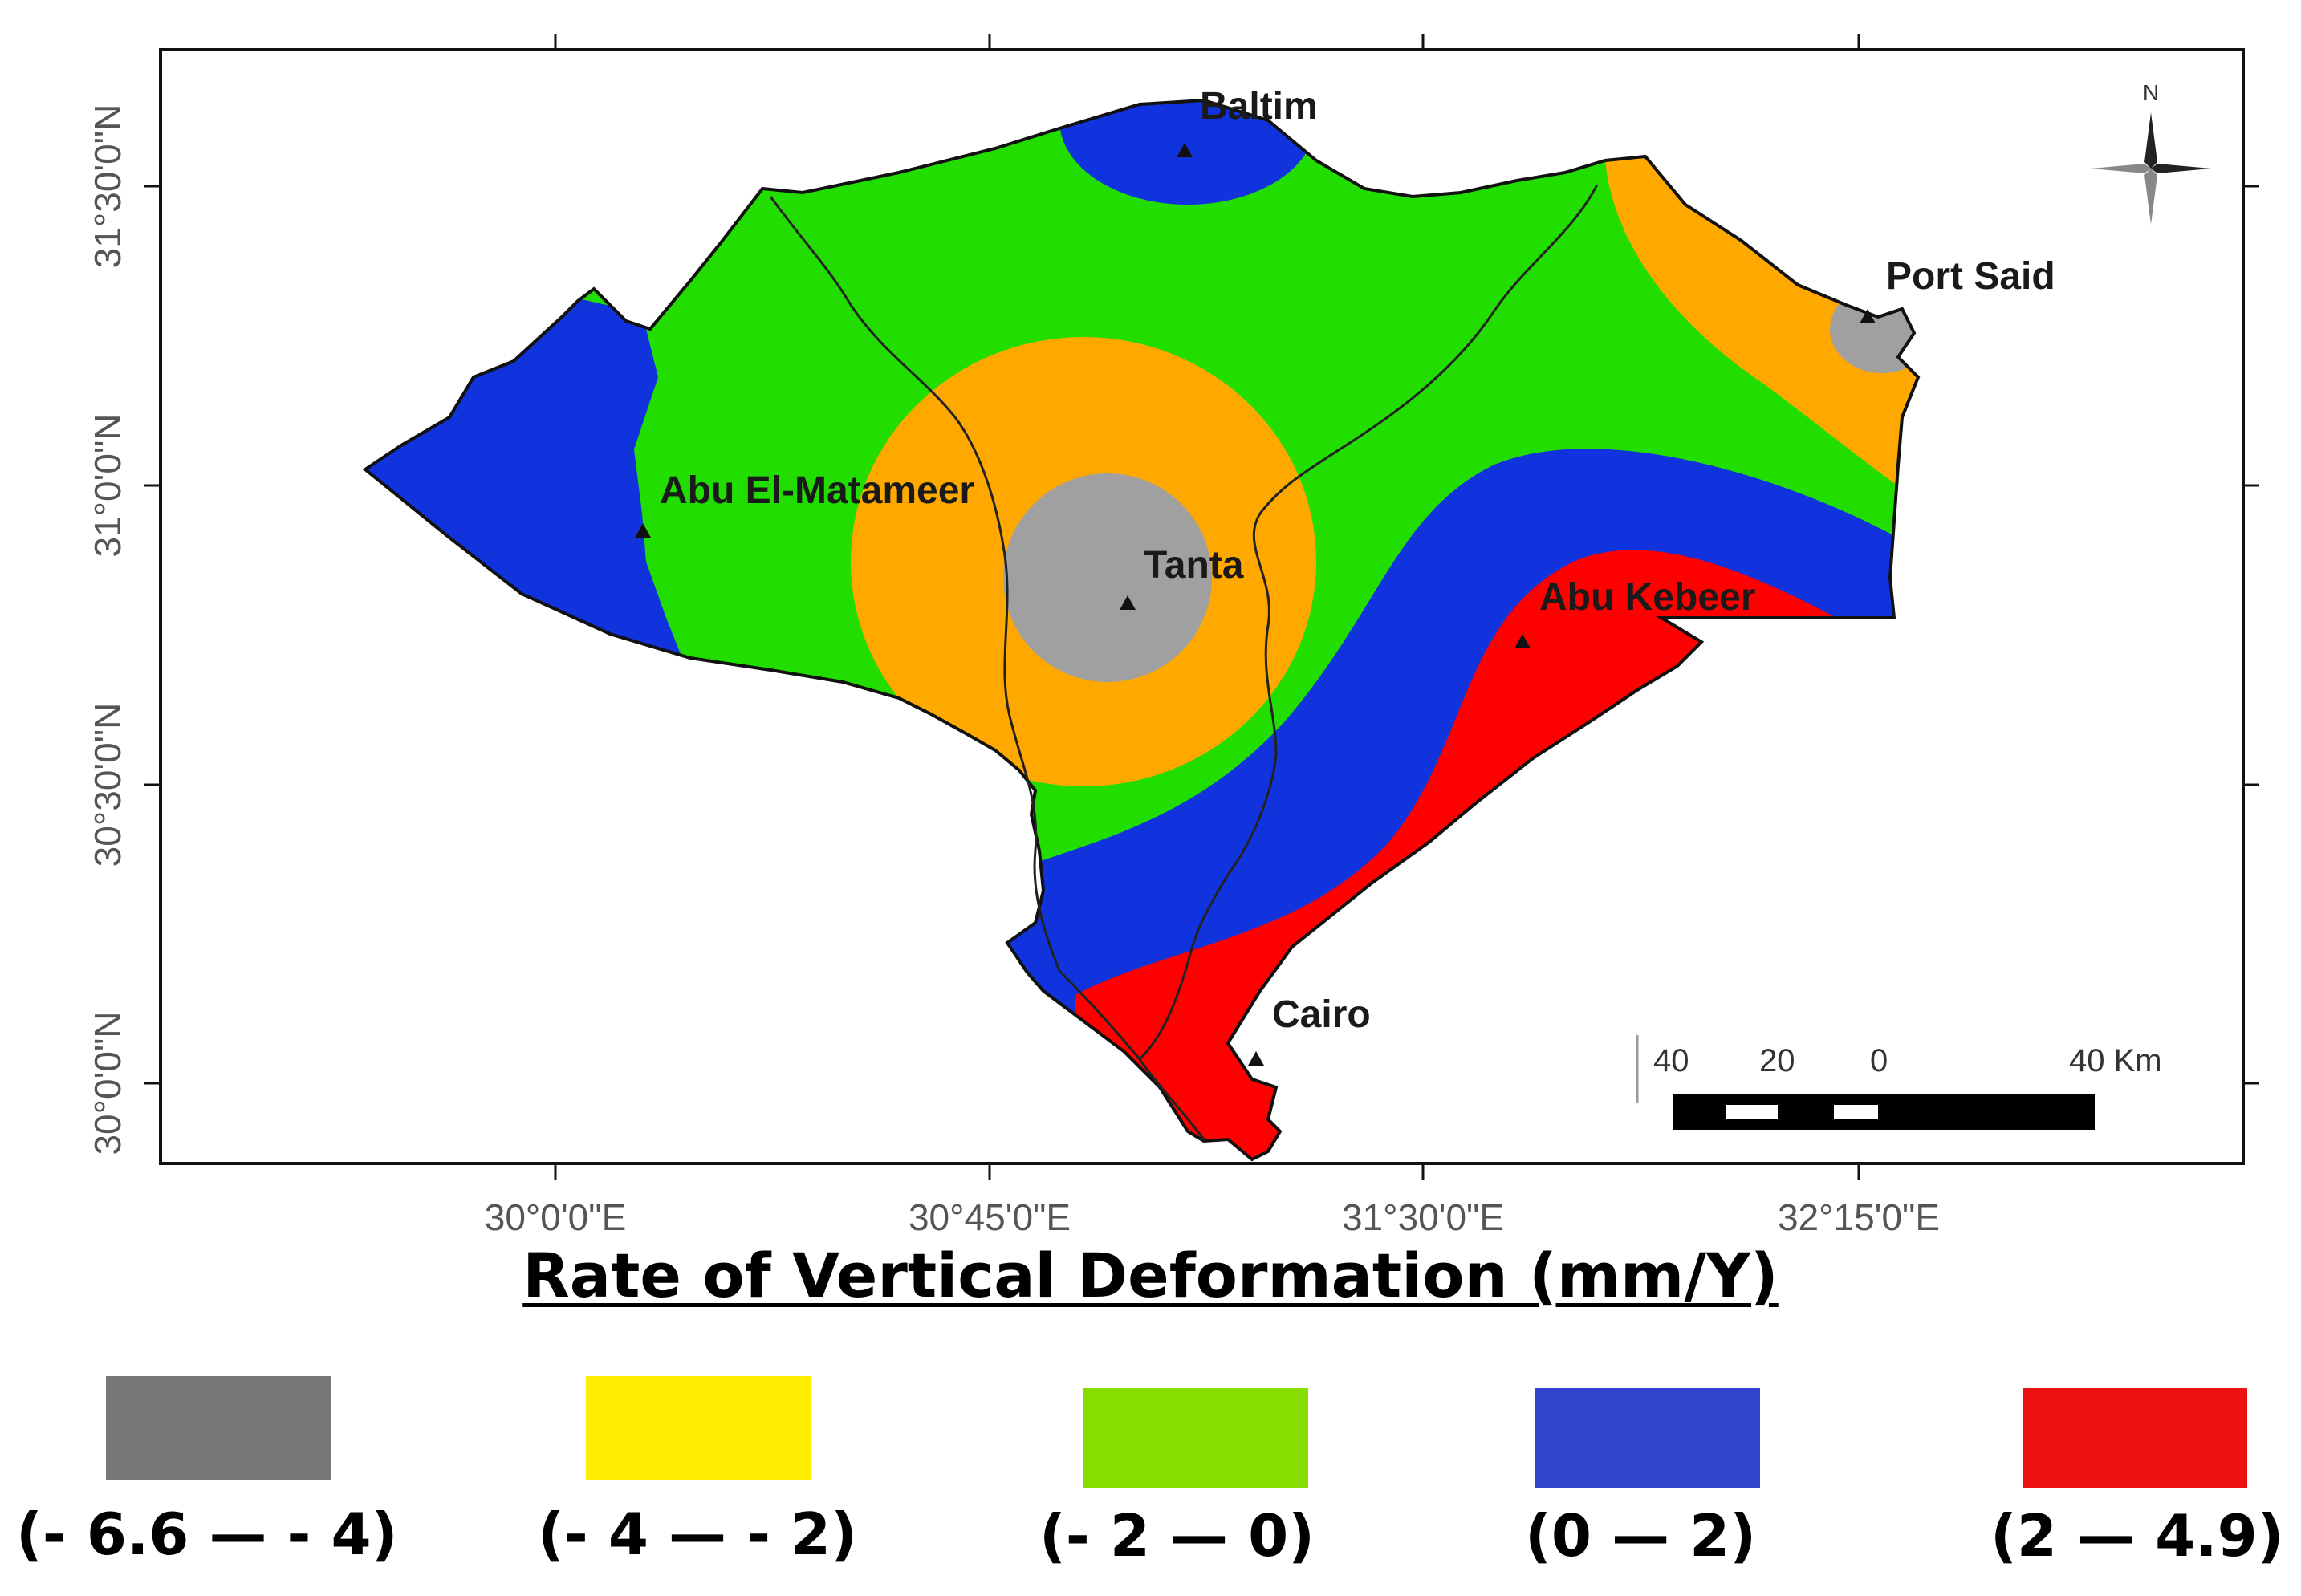 This screenshot has height=1596, width=2301. What do you see at coordinates (1423, 1217) in the screenshot?
I see `lon-label-31-30: 31°30'0"E` at bounding box center [1423, 1217].